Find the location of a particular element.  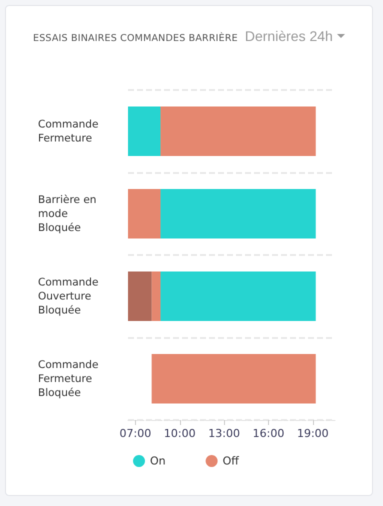

chart-title: ESSAIS BINAIRES COMMANDES BARRIÈRE is located at coordinates (135, 38).